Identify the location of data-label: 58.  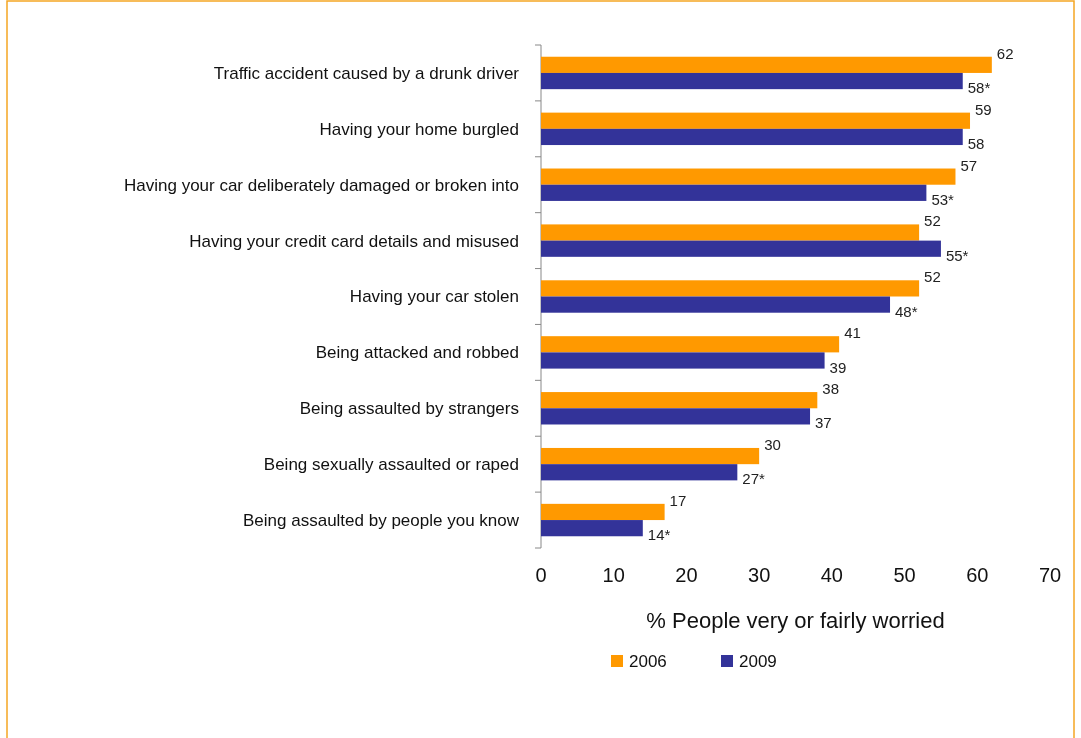
(976, 144).